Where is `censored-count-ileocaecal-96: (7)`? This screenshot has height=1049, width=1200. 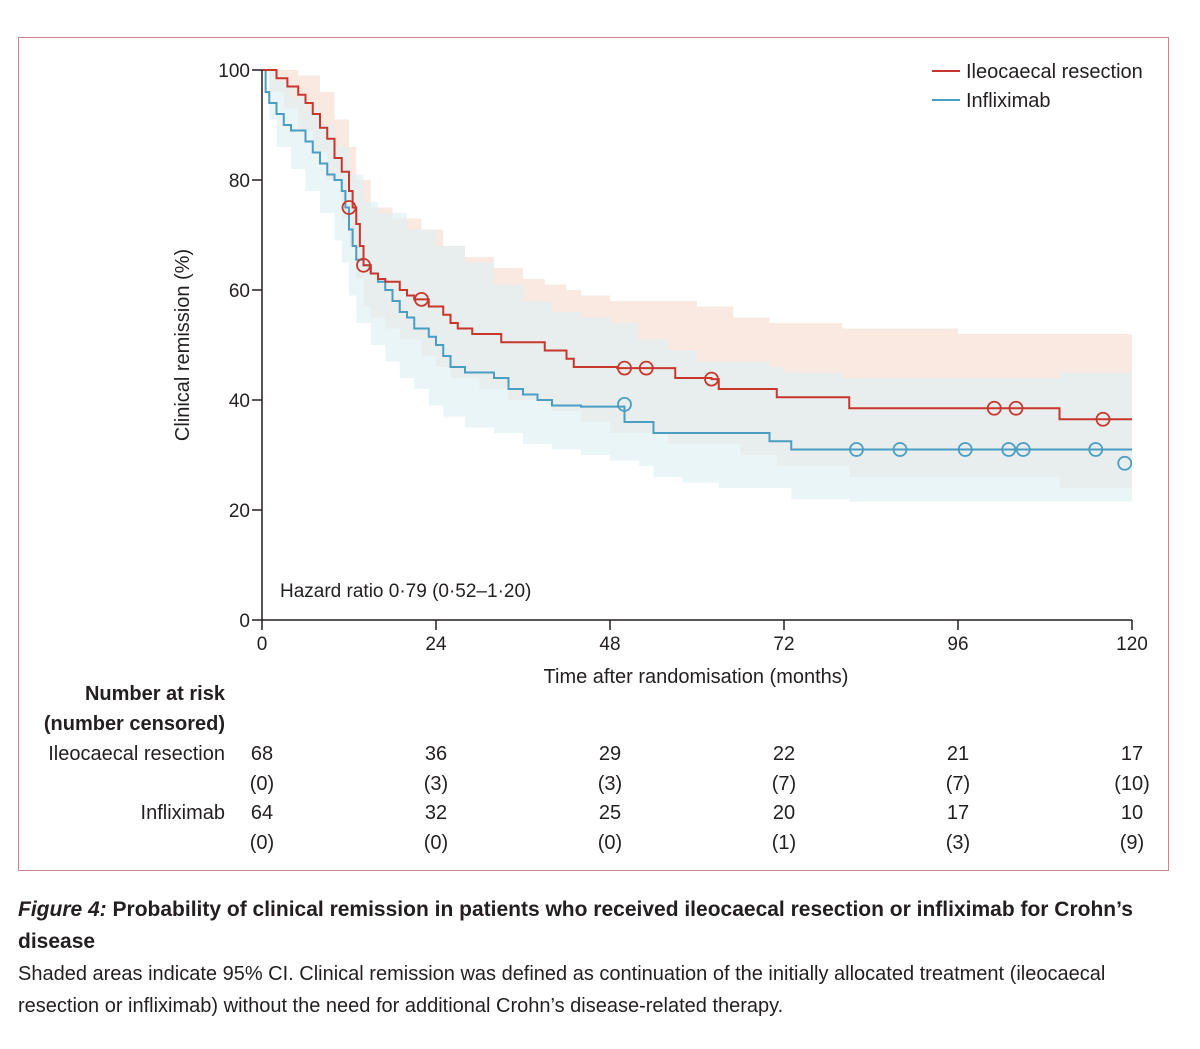 censored-count-ileocaecal-96: (7) is located at coordinates (958, 784).